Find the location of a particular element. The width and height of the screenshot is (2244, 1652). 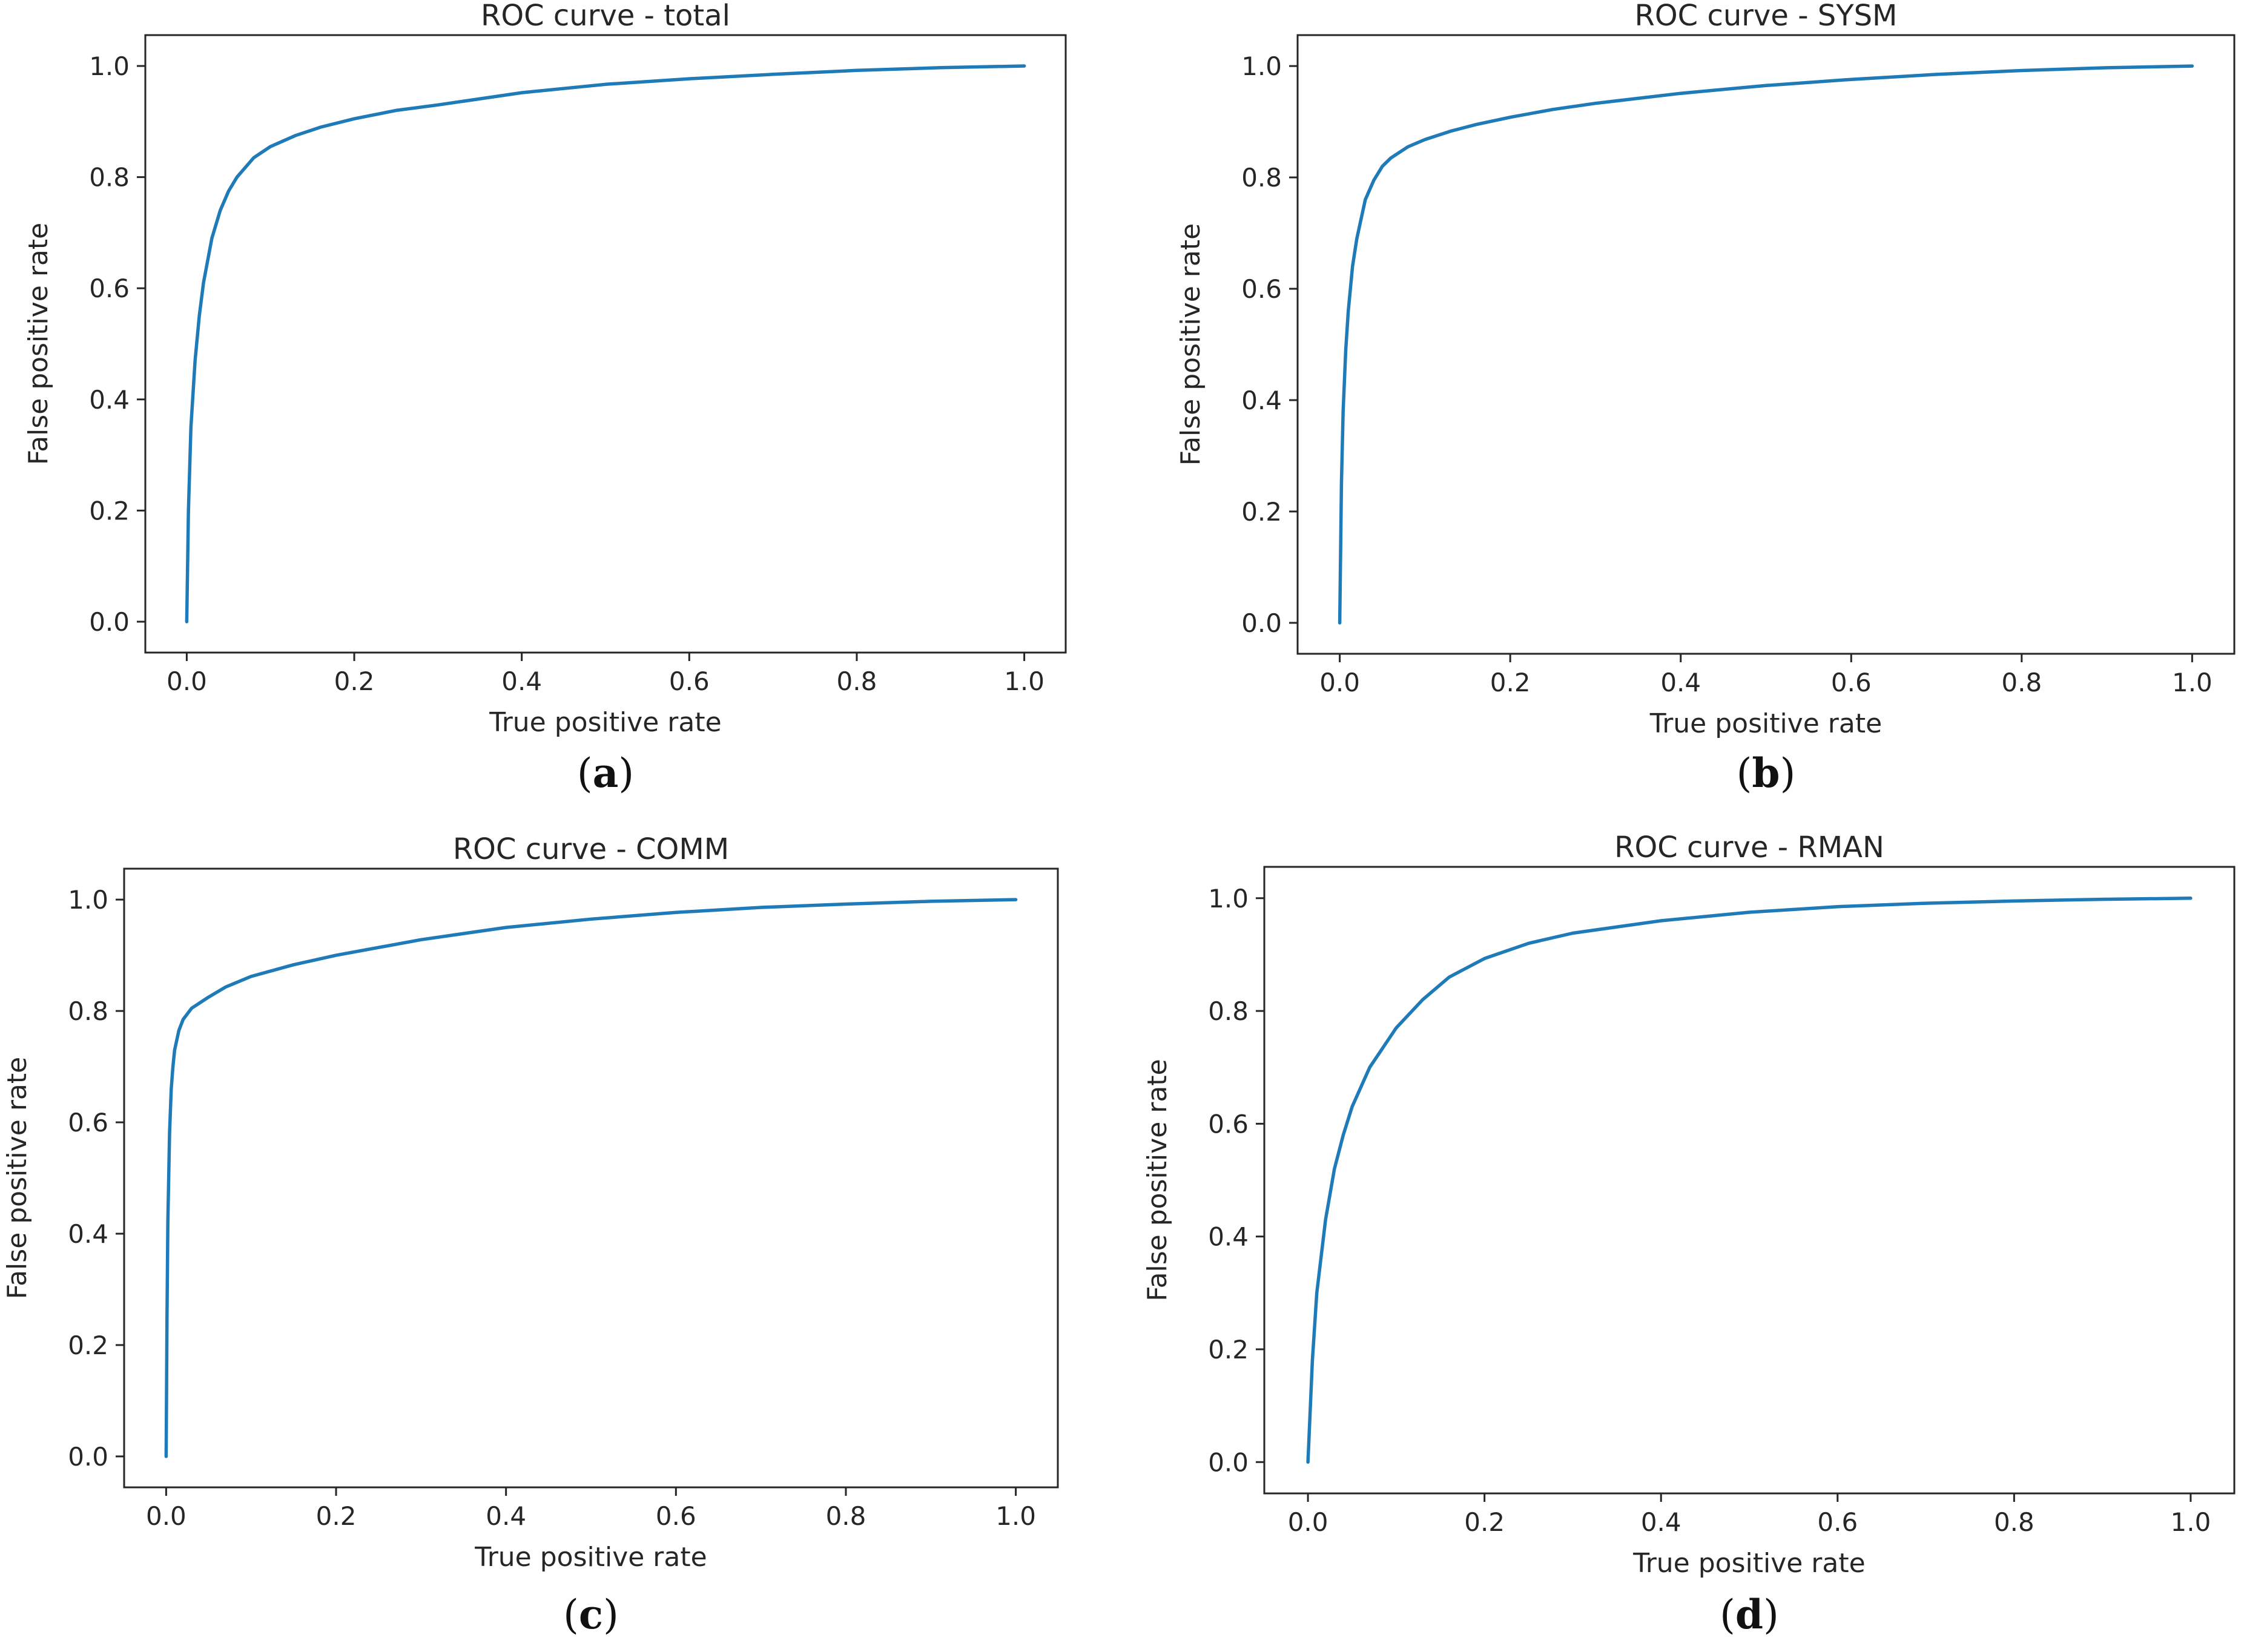

panel-caption: (a) is located at coordinates (605, 773).